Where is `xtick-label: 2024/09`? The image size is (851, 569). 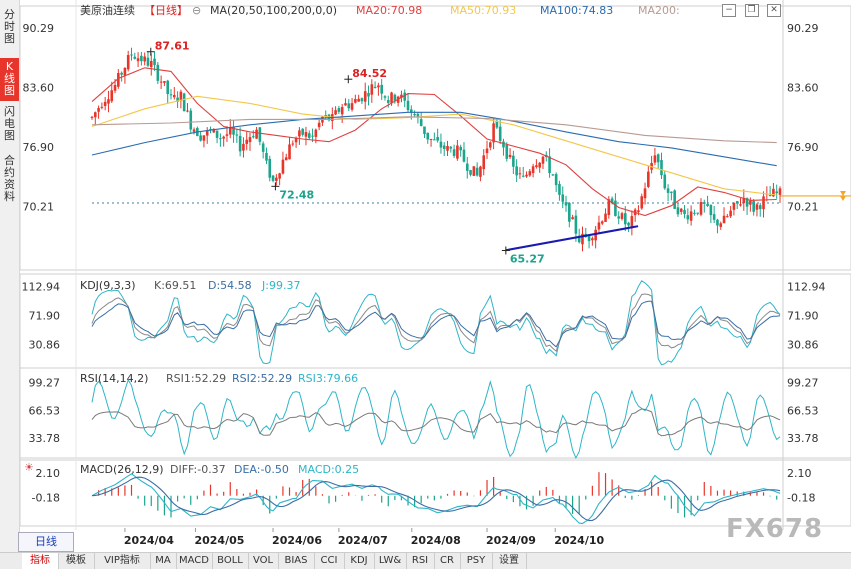
xtick-label: 2024/09 is located at coordinates (511, 540).